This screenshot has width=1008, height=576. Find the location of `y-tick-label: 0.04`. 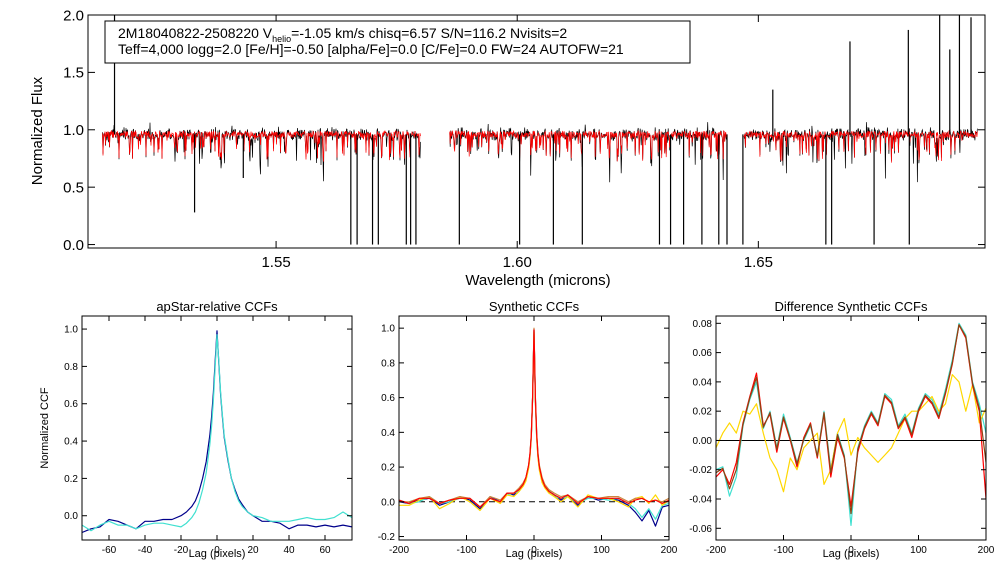

y-tick-label: 0.04 is located at coordinates (703, 382).